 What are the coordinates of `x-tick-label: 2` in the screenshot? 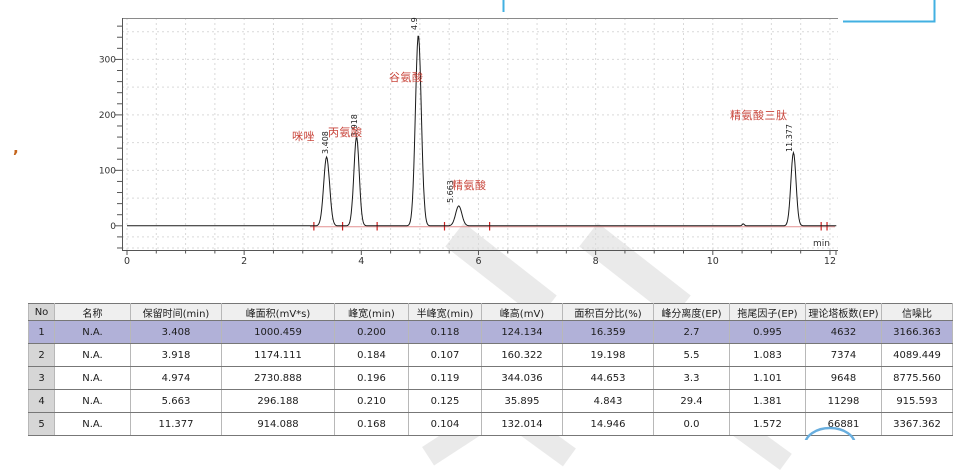 It's located at (244, 261).